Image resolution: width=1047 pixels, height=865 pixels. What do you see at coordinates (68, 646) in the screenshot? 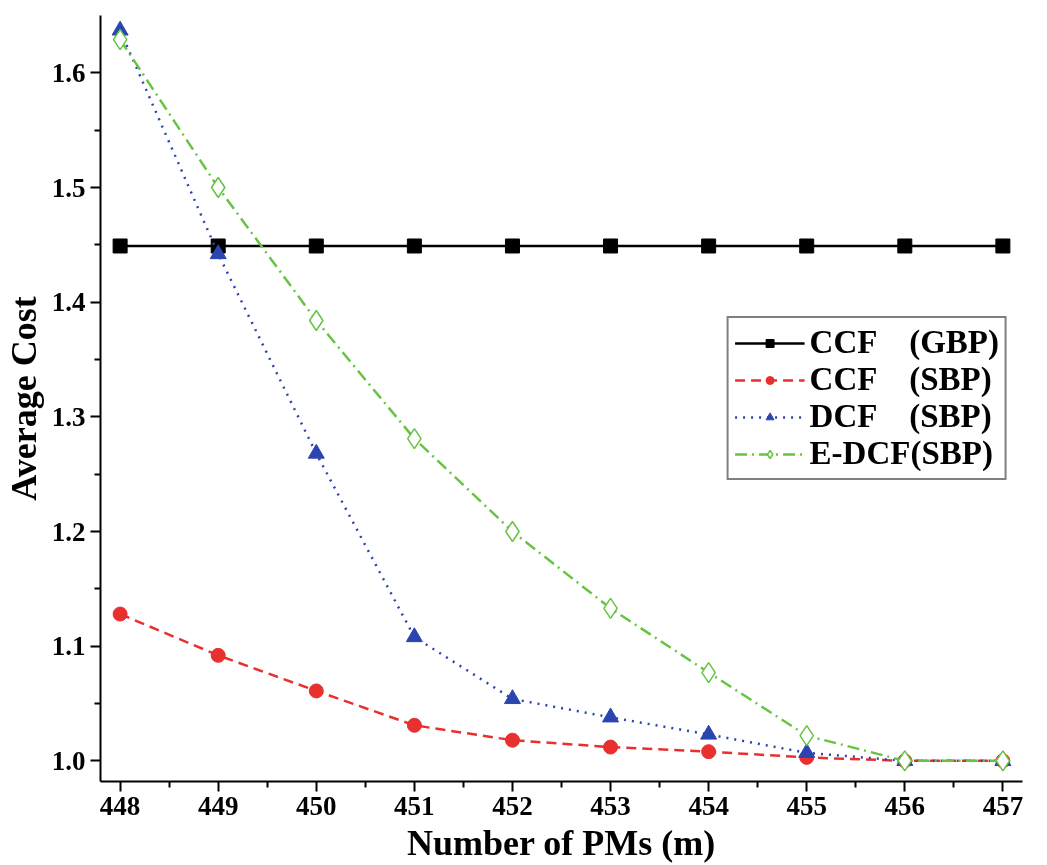
I see `y-tick-label: 1.1` at bounding box center [68, 646].